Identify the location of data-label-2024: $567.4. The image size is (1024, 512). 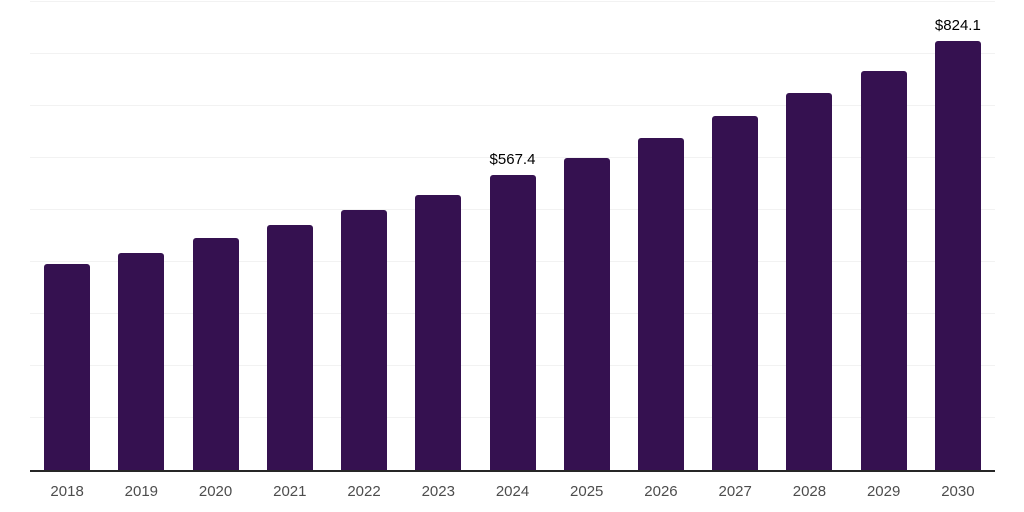
(512, 159).